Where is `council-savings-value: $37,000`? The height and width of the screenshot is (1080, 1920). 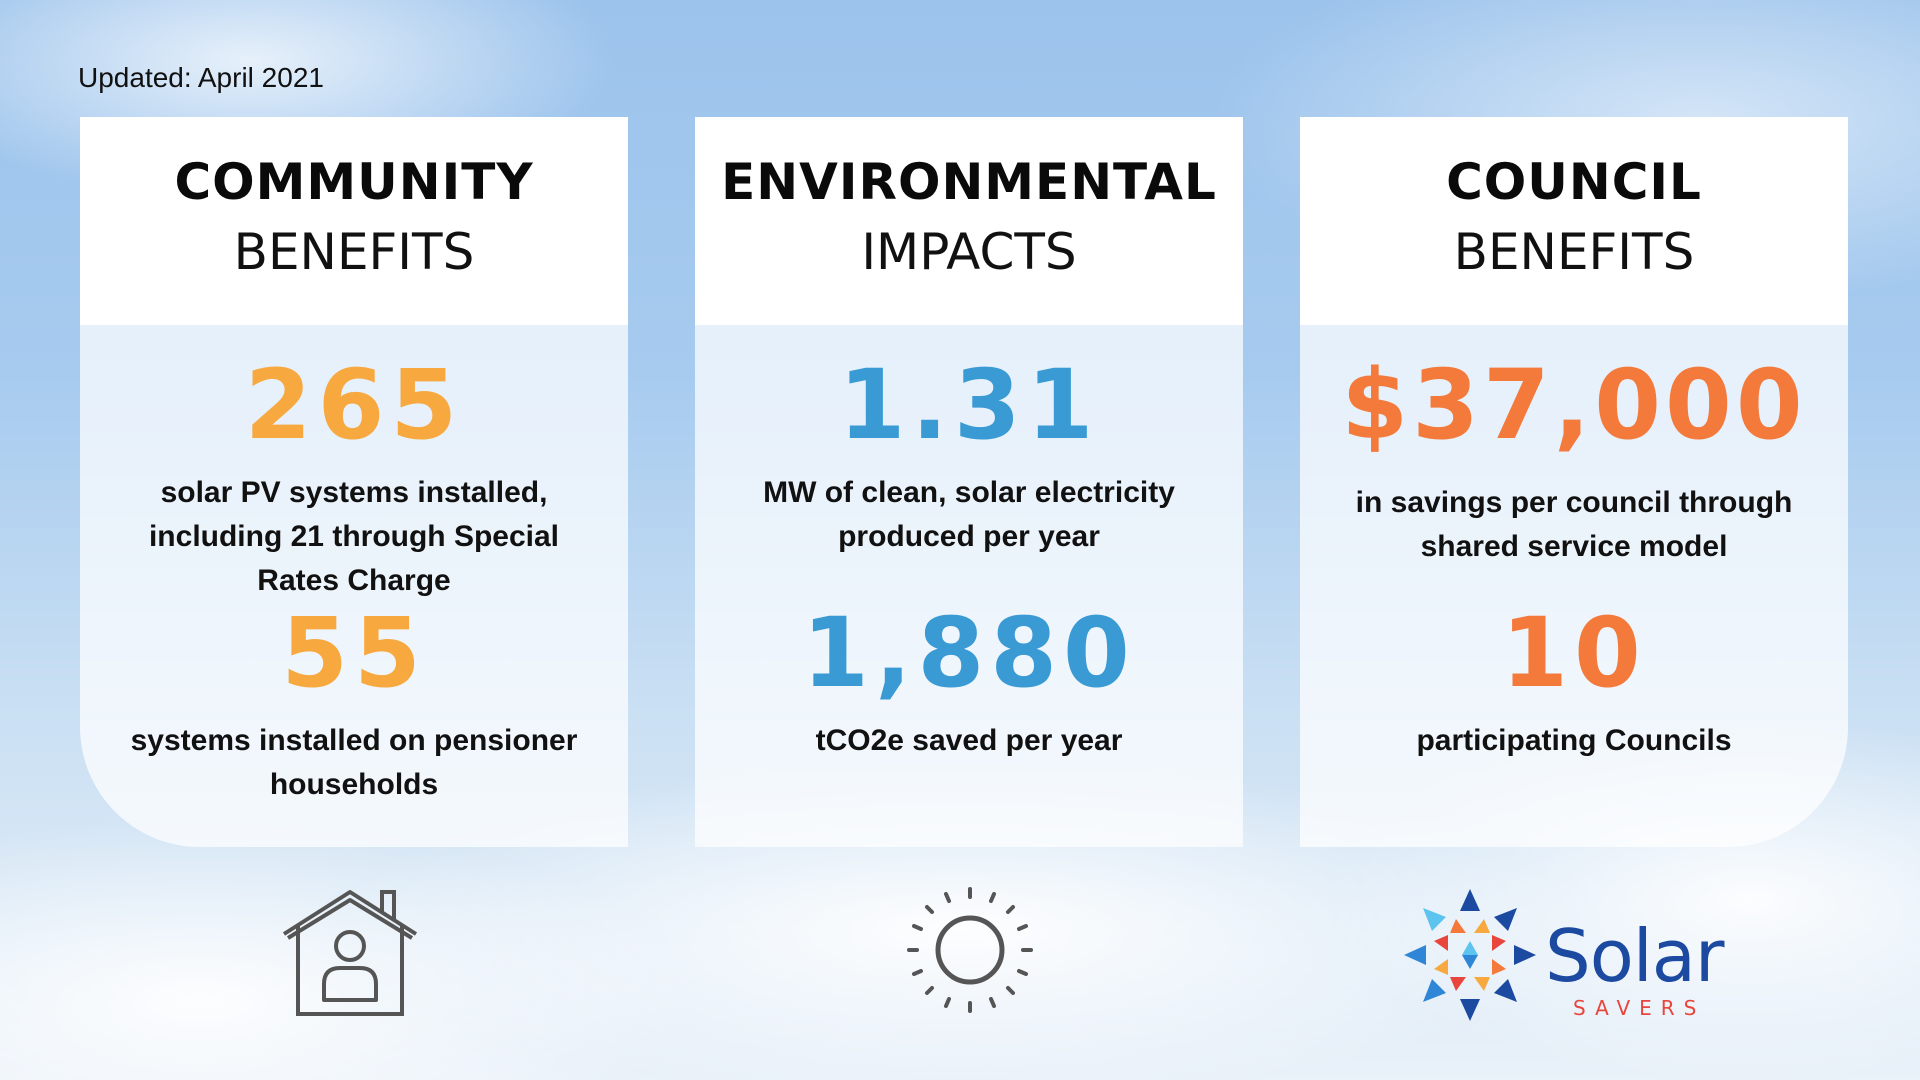 council-savings-value: $37,000 is located at coordinates (1574, 405).